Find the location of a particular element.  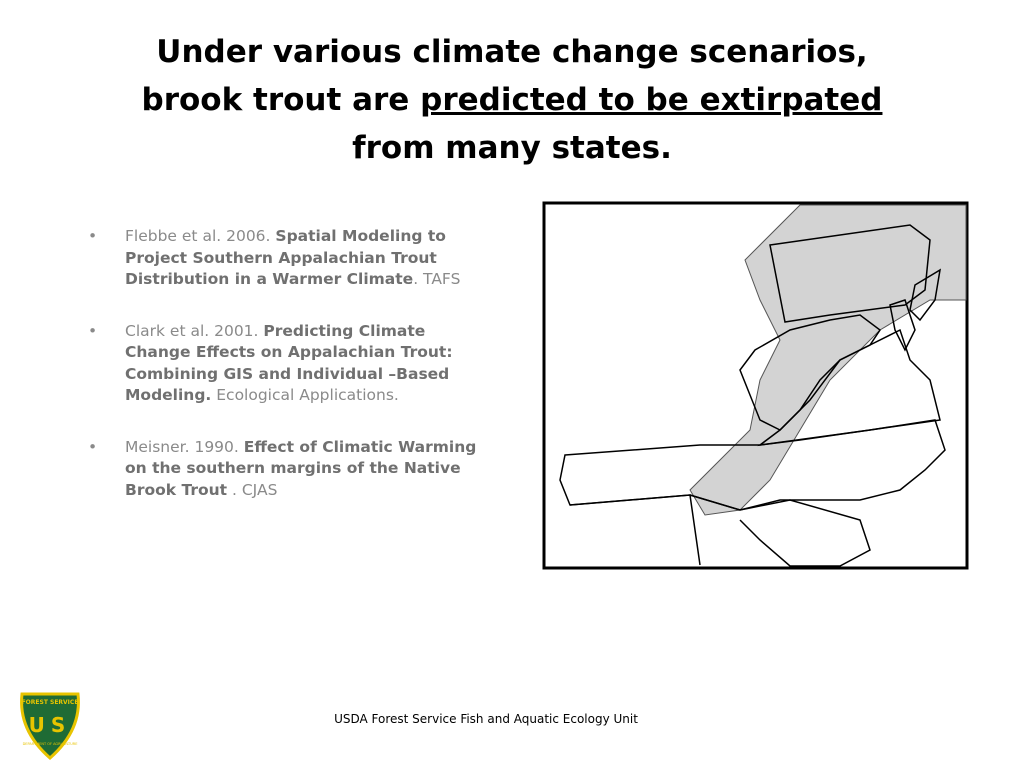

reference-text: . TAFS is located at coordinates (437, 279).